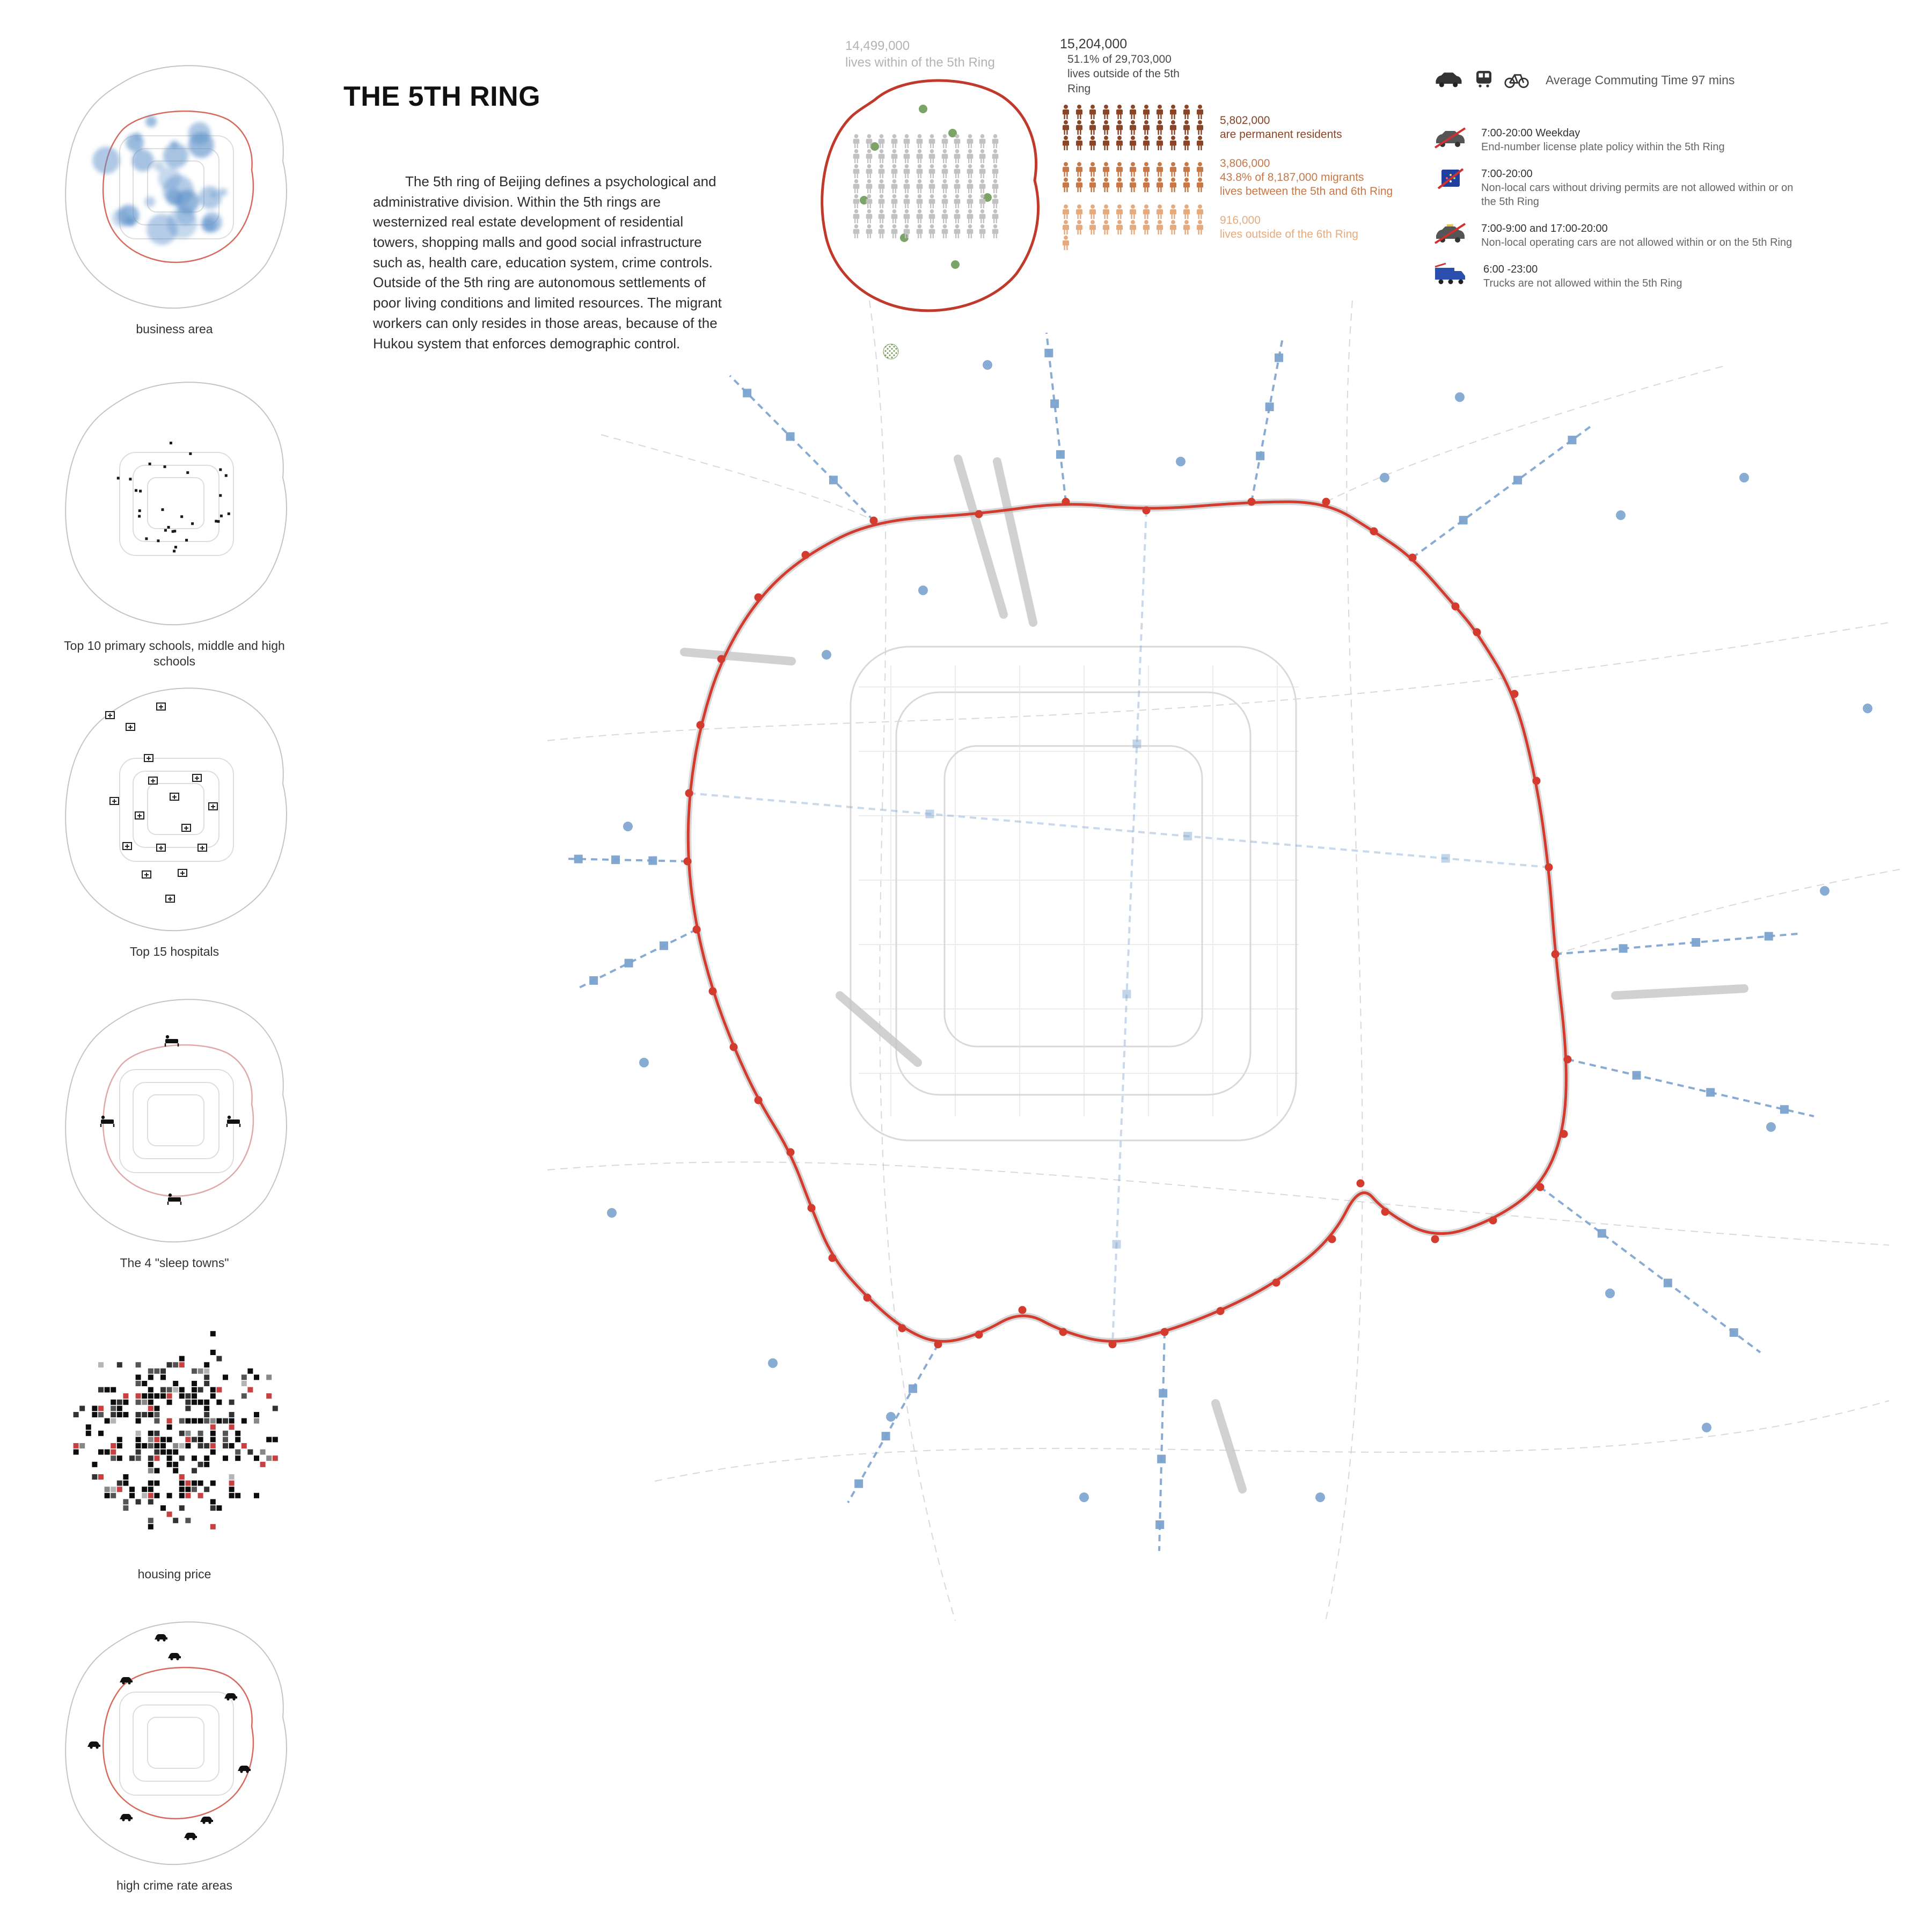 Image resolution: width=1932 pixels, height=1932 pixels. I want to click on thumbnail-map-crime, so click(176, 1743).